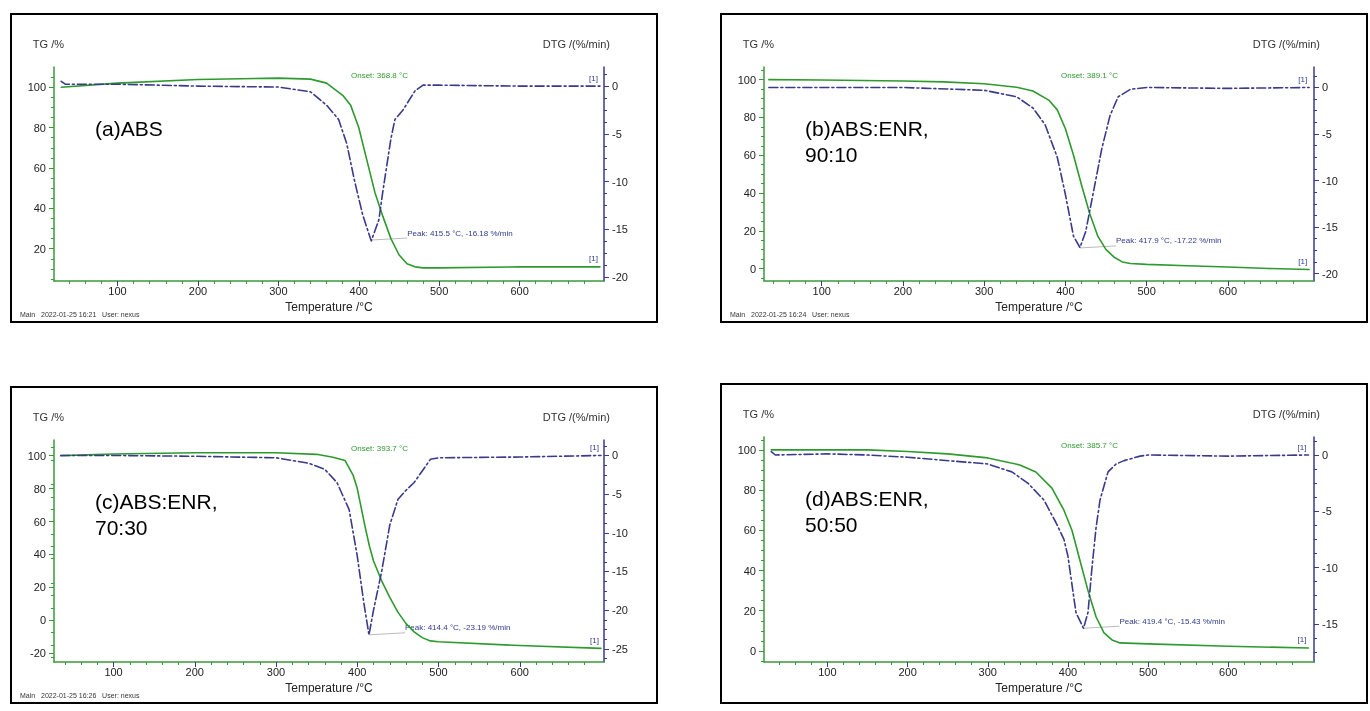 This screenshot has height=711, width=1370. I want to click on annotation: Peak: 415.5 °C, -16.18 %/min, so click(460, 233).